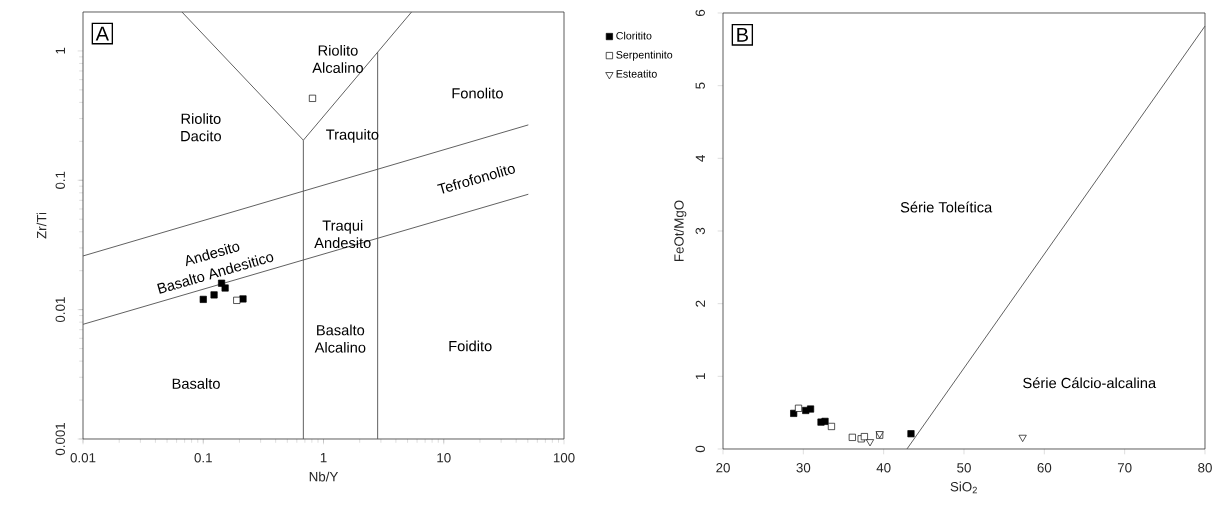 This screenshot has height=520, width=1221. Describe the element at coordinates (803, 468) in the screenshot. I see `x-tick-label: 30` at that location.